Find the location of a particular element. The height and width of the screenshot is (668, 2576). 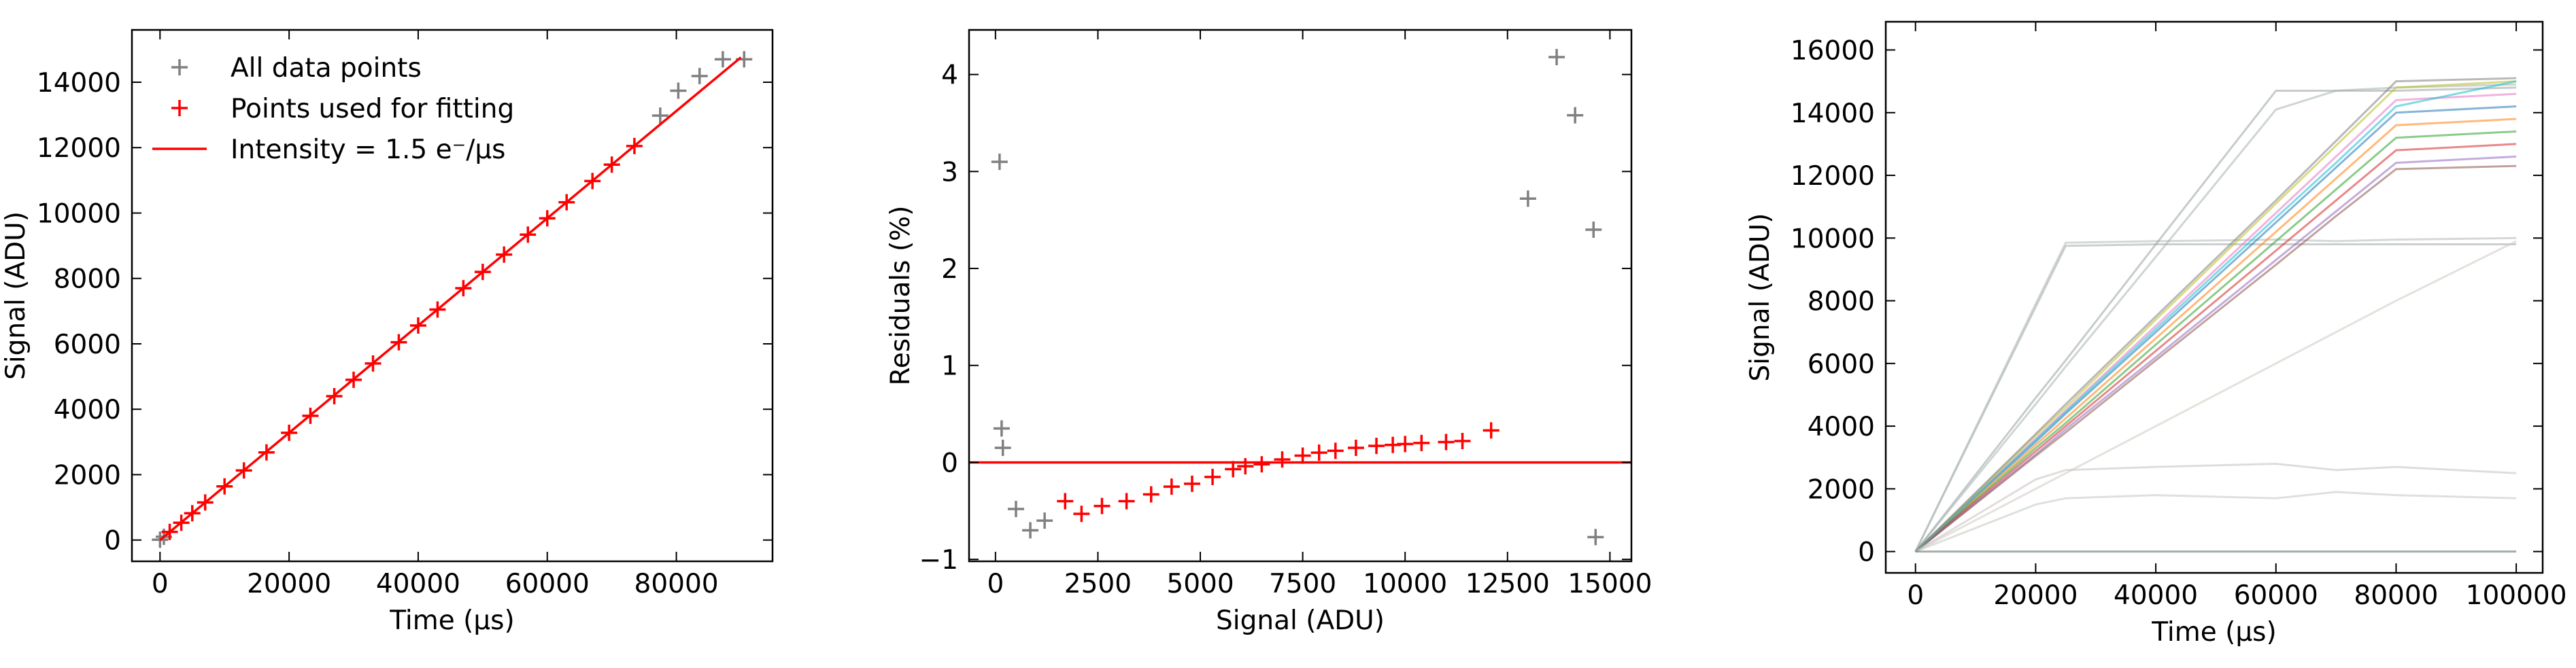

y-tick-label: 6000 is located at coordinates (87, 345).